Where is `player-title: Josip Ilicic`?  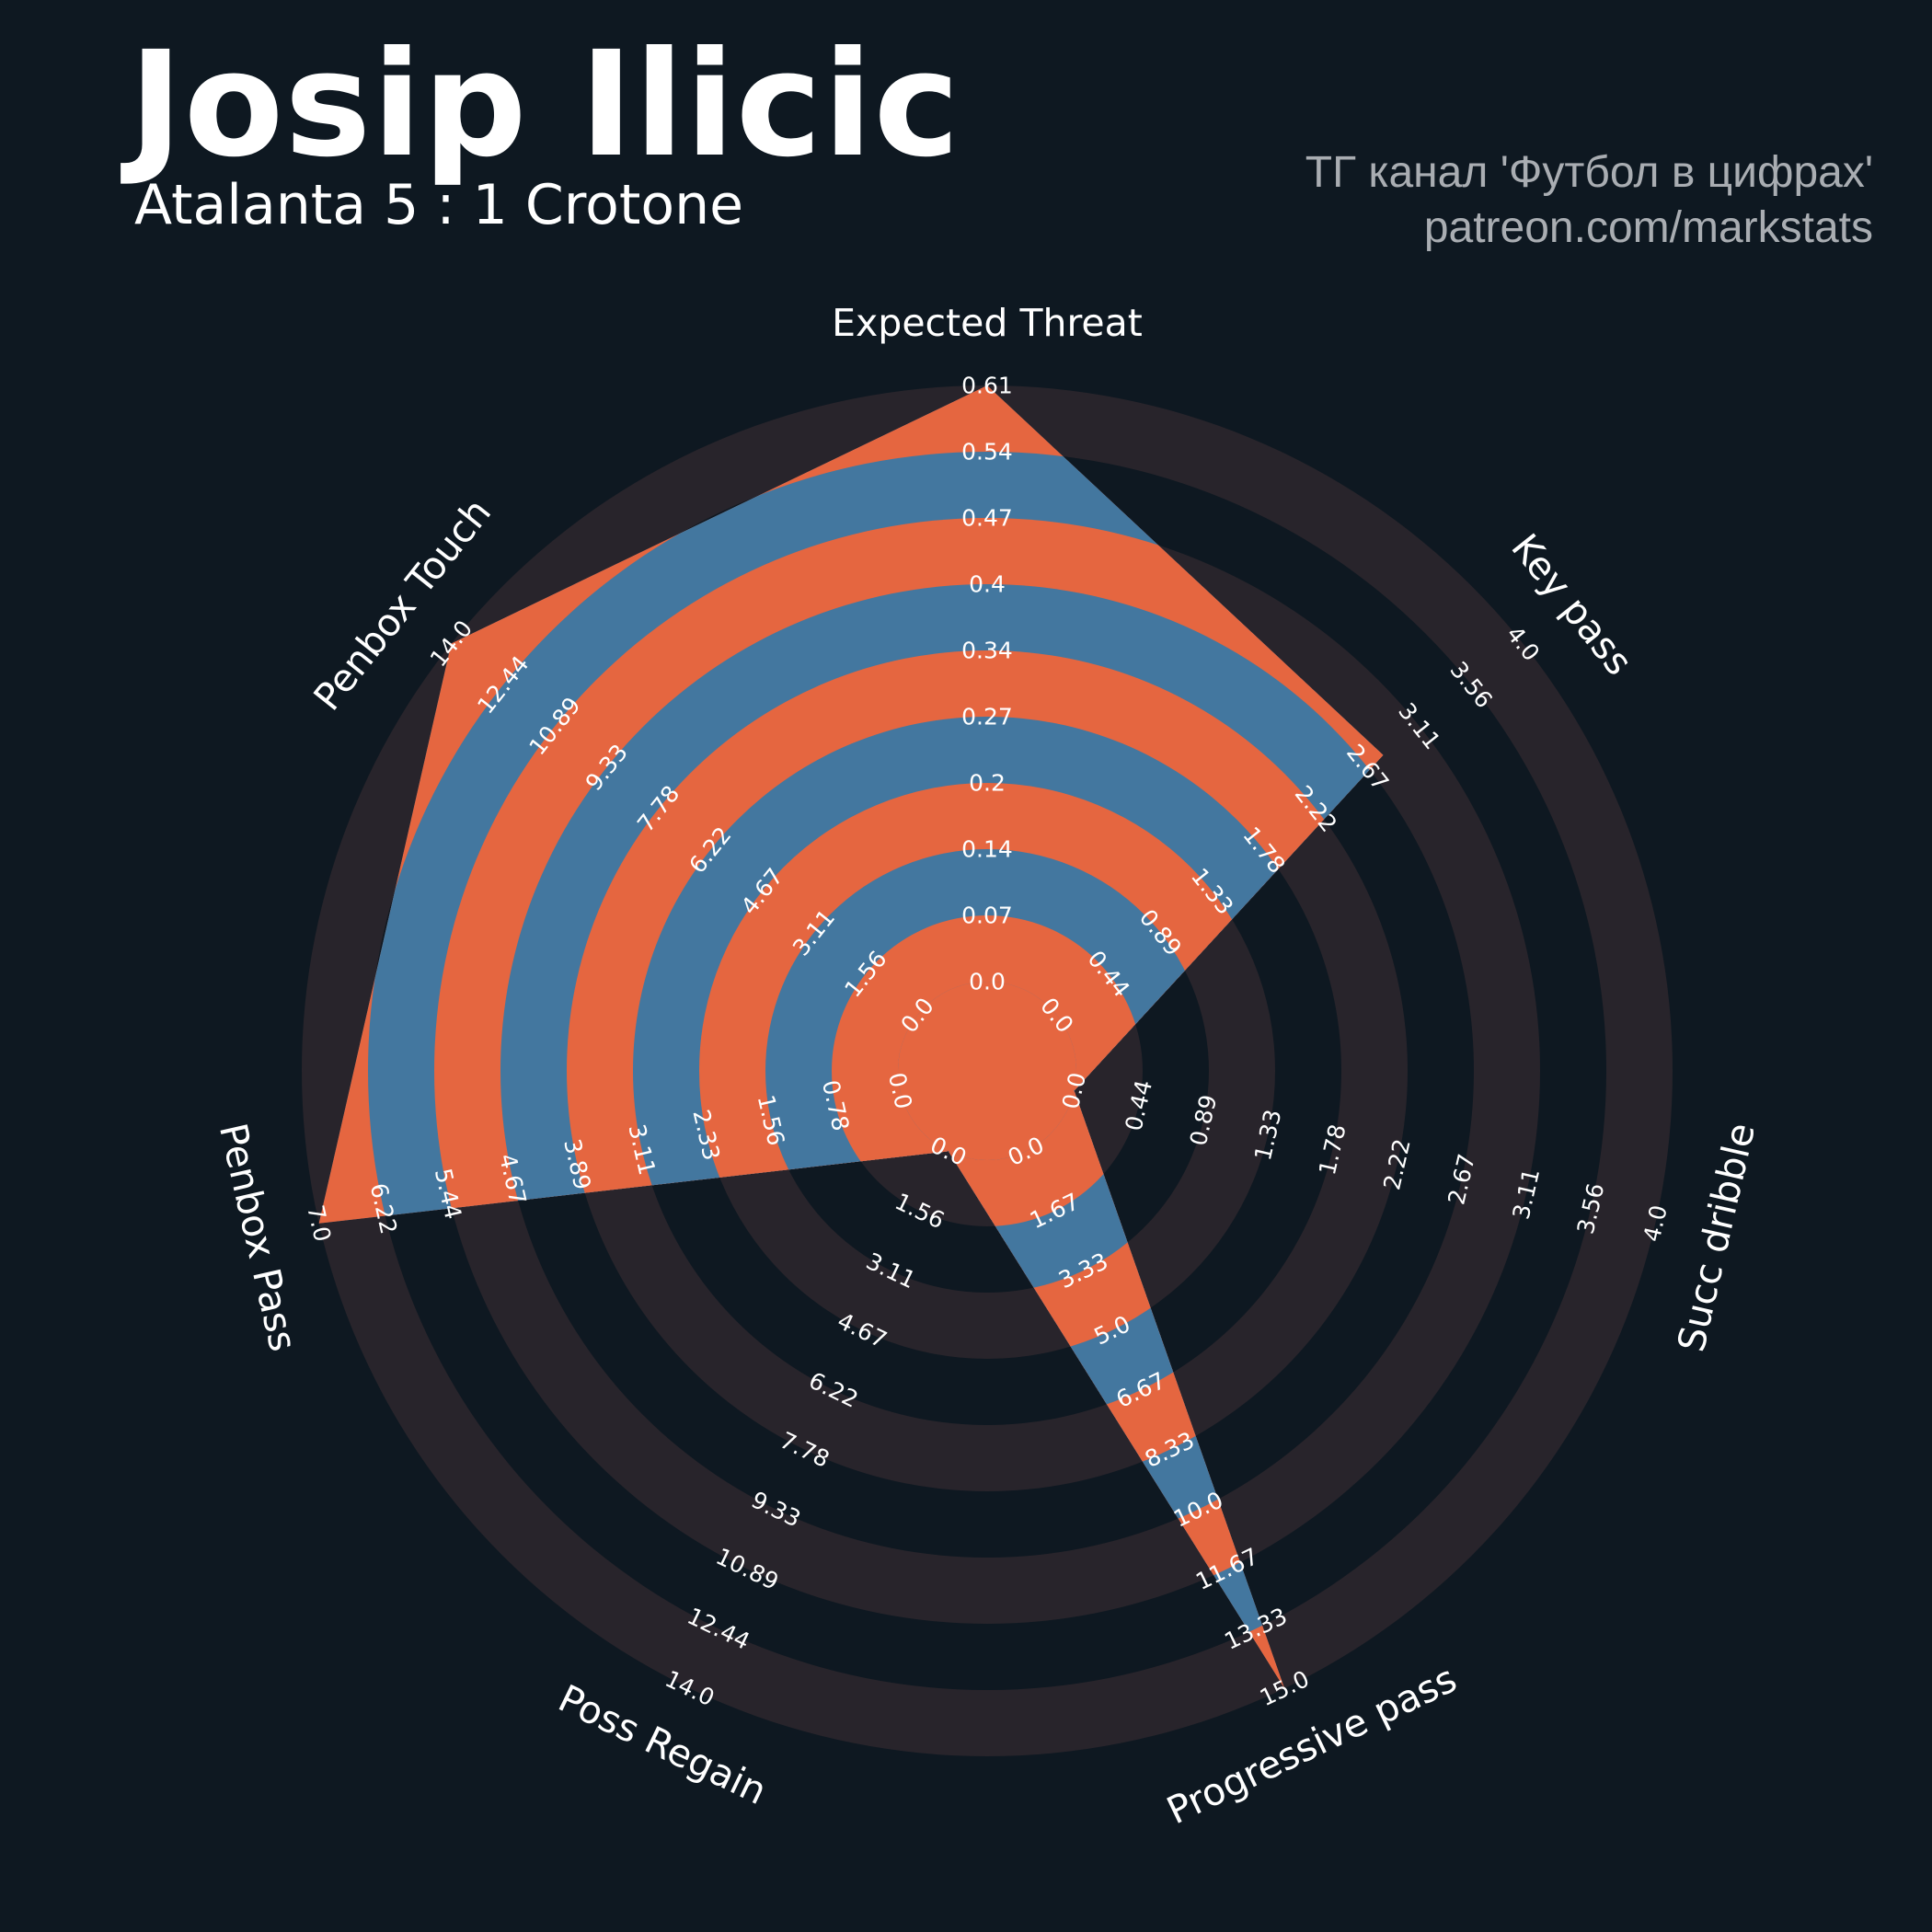
player-title: Josip Ilicic is located at coordinates (545, 105).